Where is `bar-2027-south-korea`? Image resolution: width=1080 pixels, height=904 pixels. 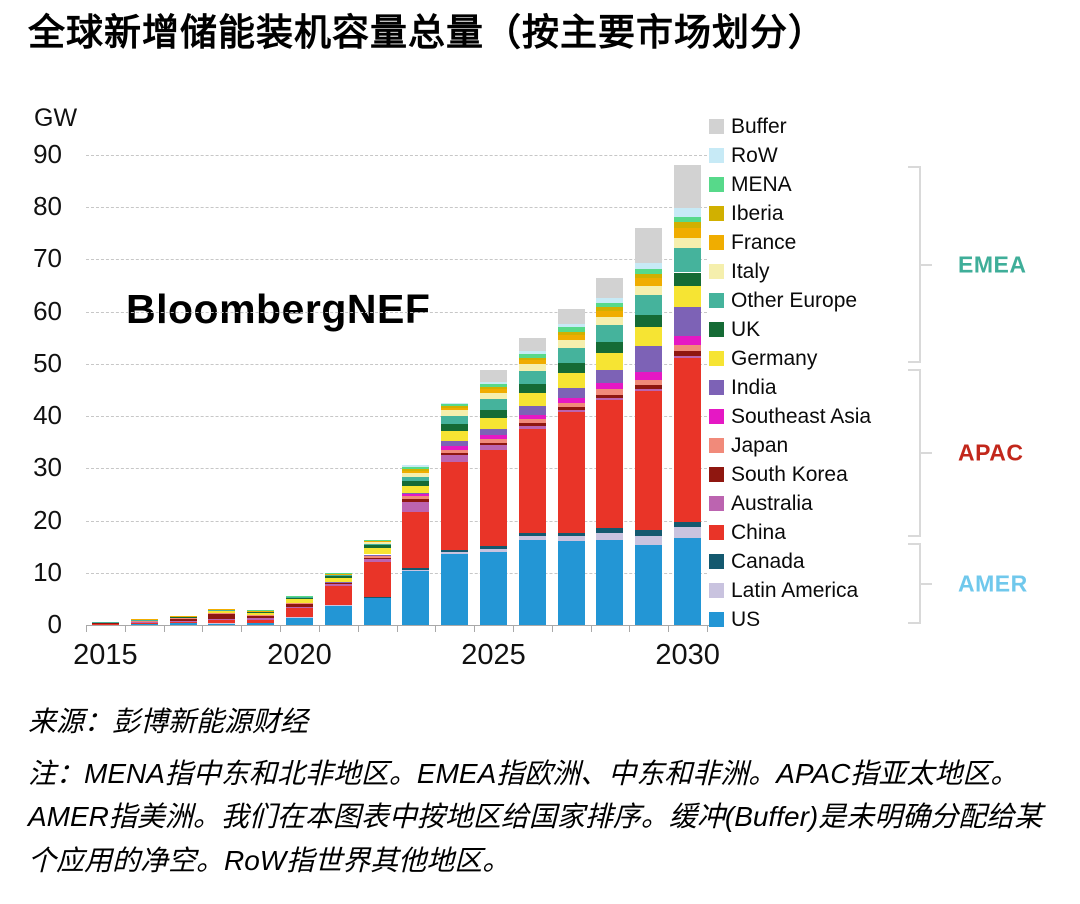 bar-2027-south-korea is located at coordinates (571, 408).